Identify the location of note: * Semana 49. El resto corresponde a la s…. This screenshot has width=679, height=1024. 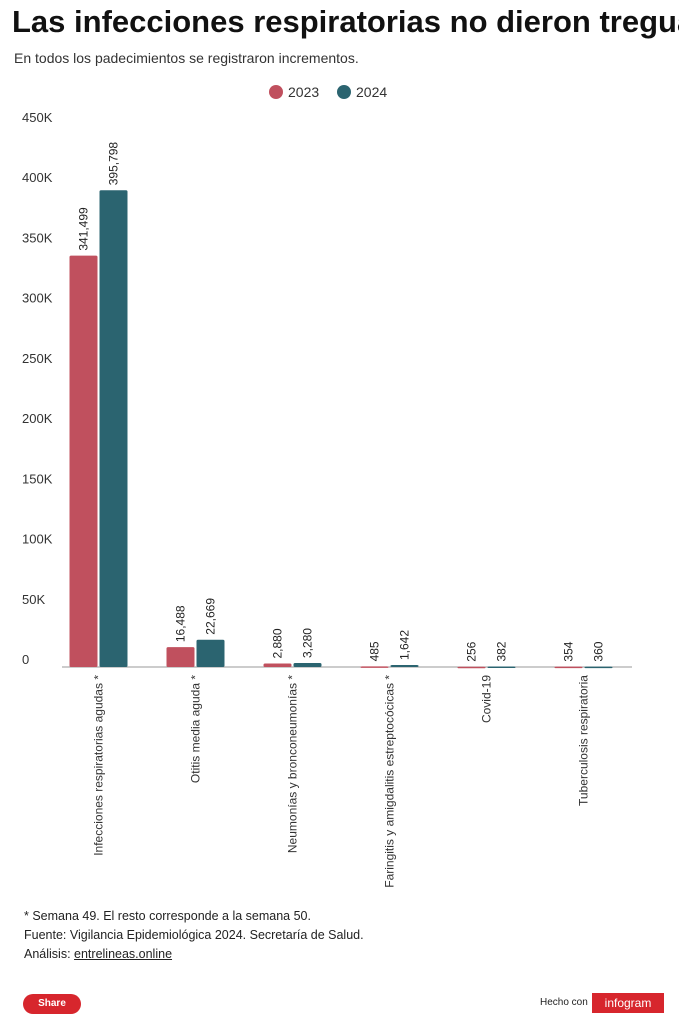
(167, 916).